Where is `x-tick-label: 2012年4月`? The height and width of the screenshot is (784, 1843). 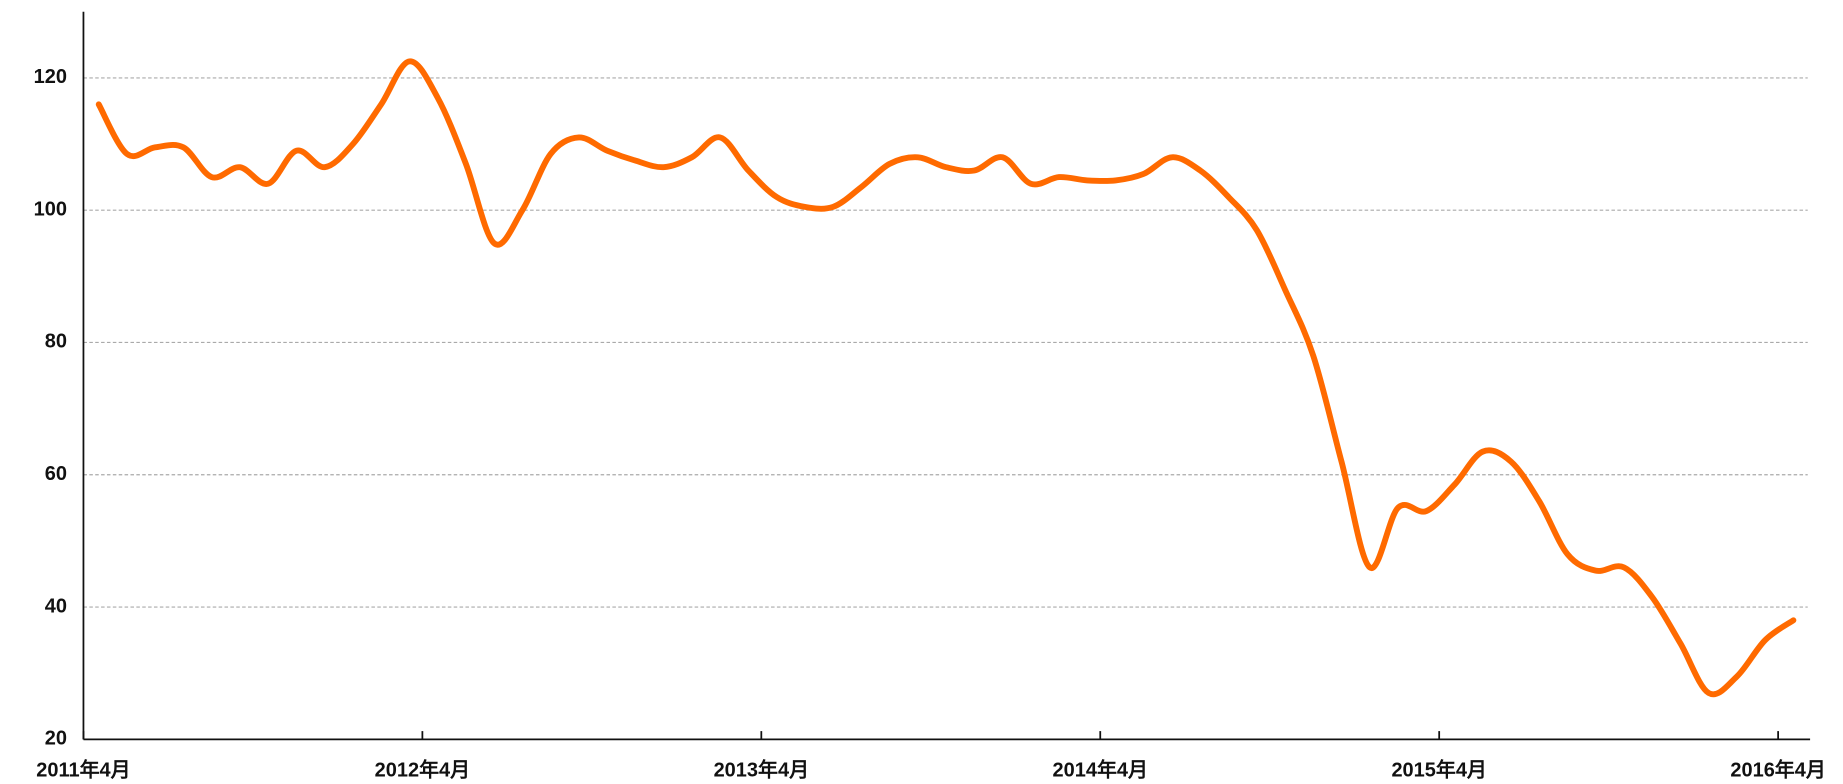
x-tick-label: 2012年4月 is located at coordinates (422, 769).